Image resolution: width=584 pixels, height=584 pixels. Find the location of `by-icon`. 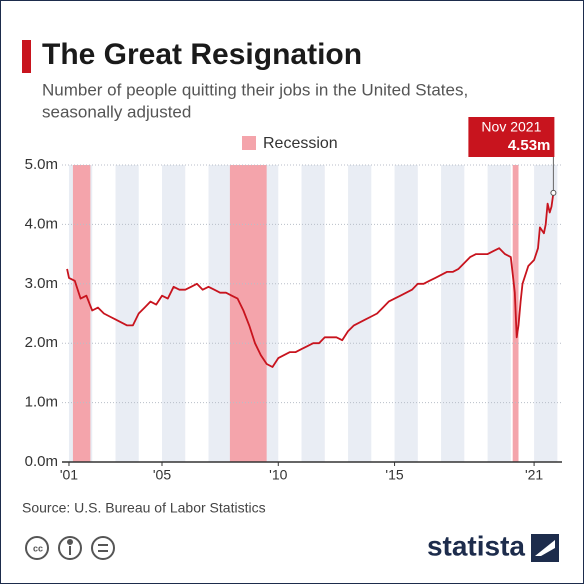

by-icon is located at coordinates (70, 548).